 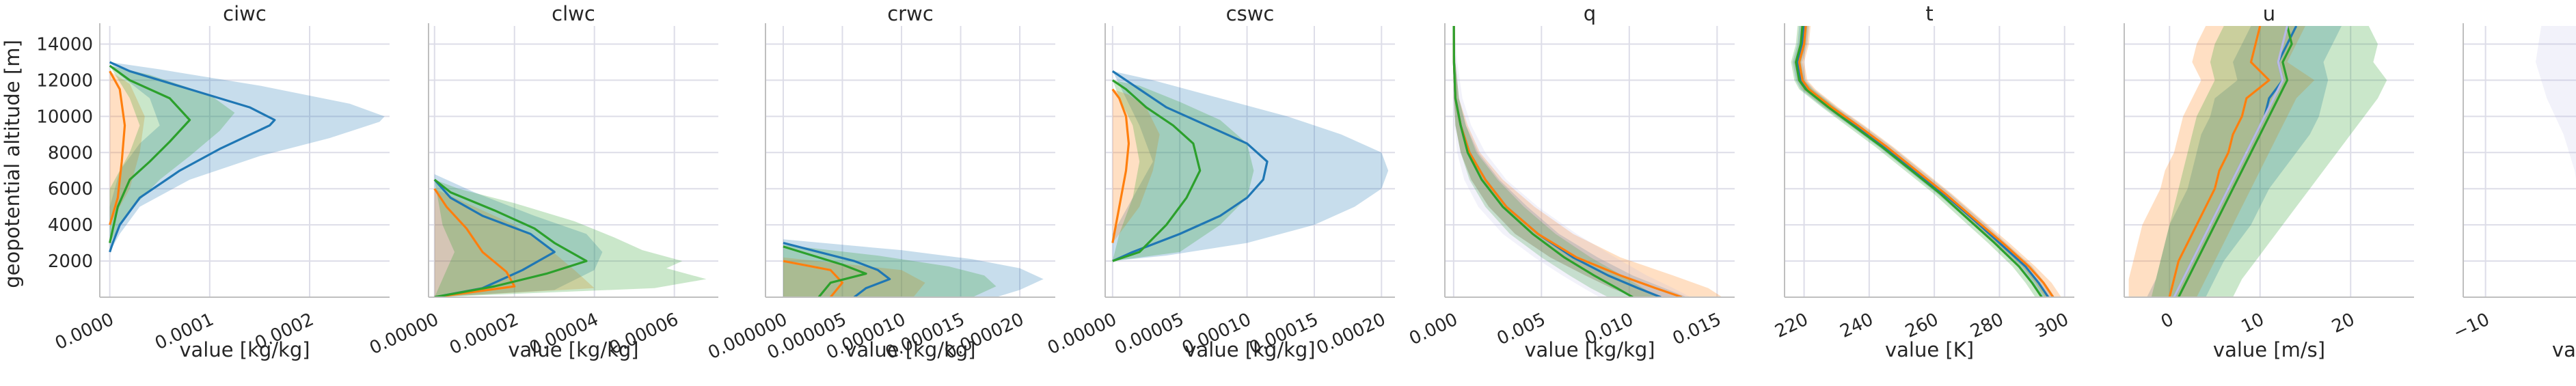 I want to click on panel-v: v−100value [m/s], so click(x=2513, y=192).